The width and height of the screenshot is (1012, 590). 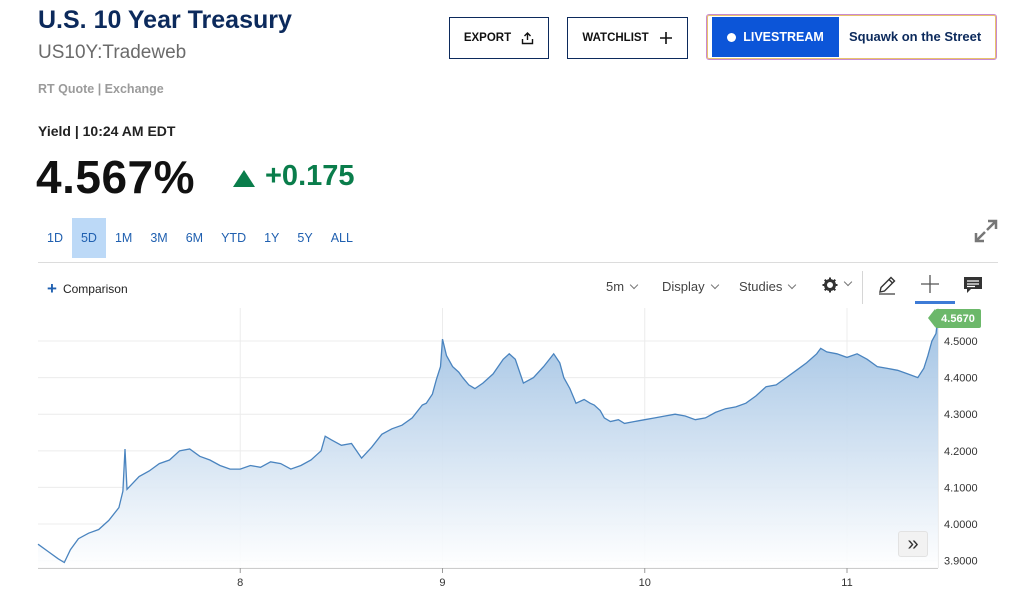 I want to click on up-arrow-icon, so click(x=244, y=178).